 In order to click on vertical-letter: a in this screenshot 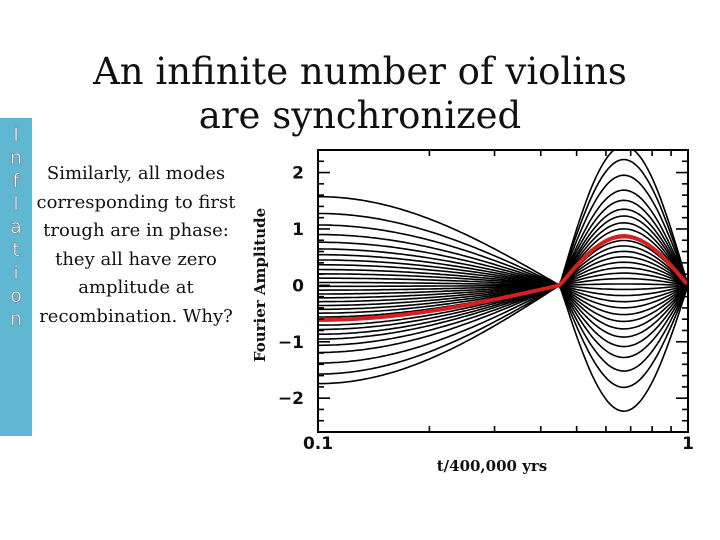, I will do `click(16, 227)`.